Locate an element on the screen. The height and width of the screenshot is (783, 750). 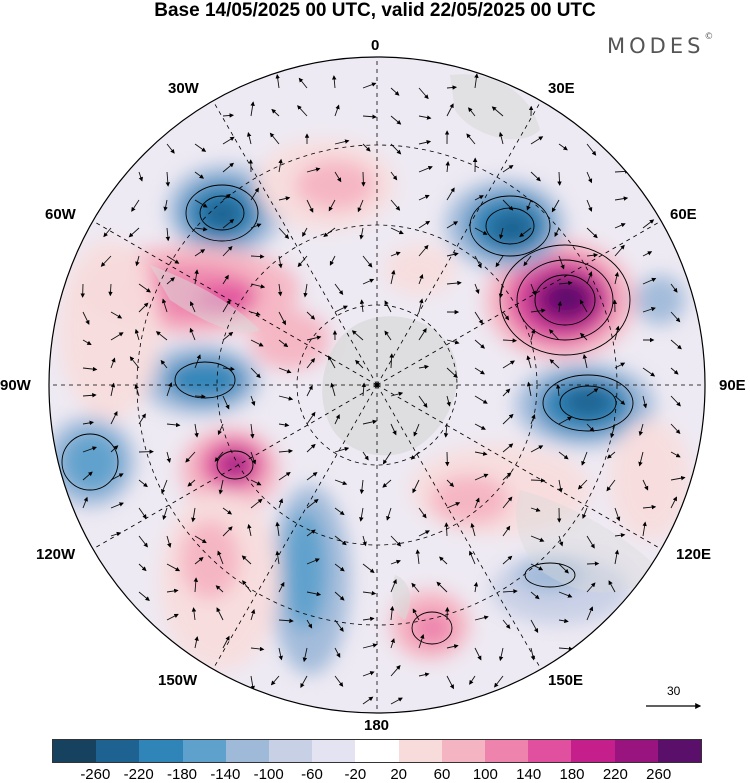
colorbar-tick-label: -220 is located at coordinates (138, 774).